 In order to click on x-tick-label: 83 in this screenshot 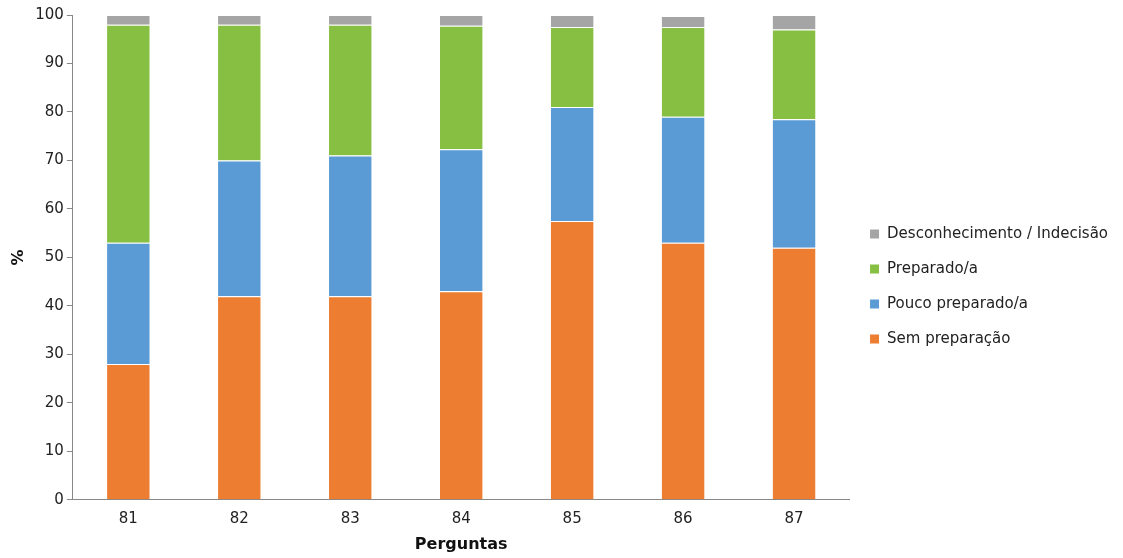, I will do `click(350, 517)`.